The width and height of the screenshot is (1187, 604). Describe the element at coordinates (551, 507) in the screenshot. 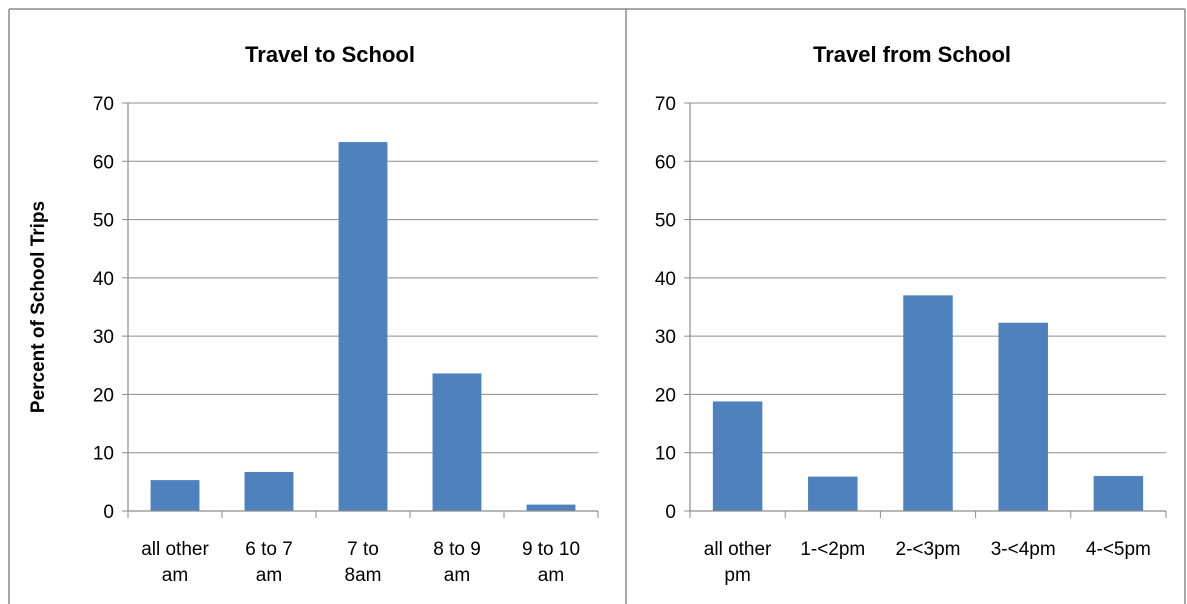

I see `bar-9-to-10-am` at that location.